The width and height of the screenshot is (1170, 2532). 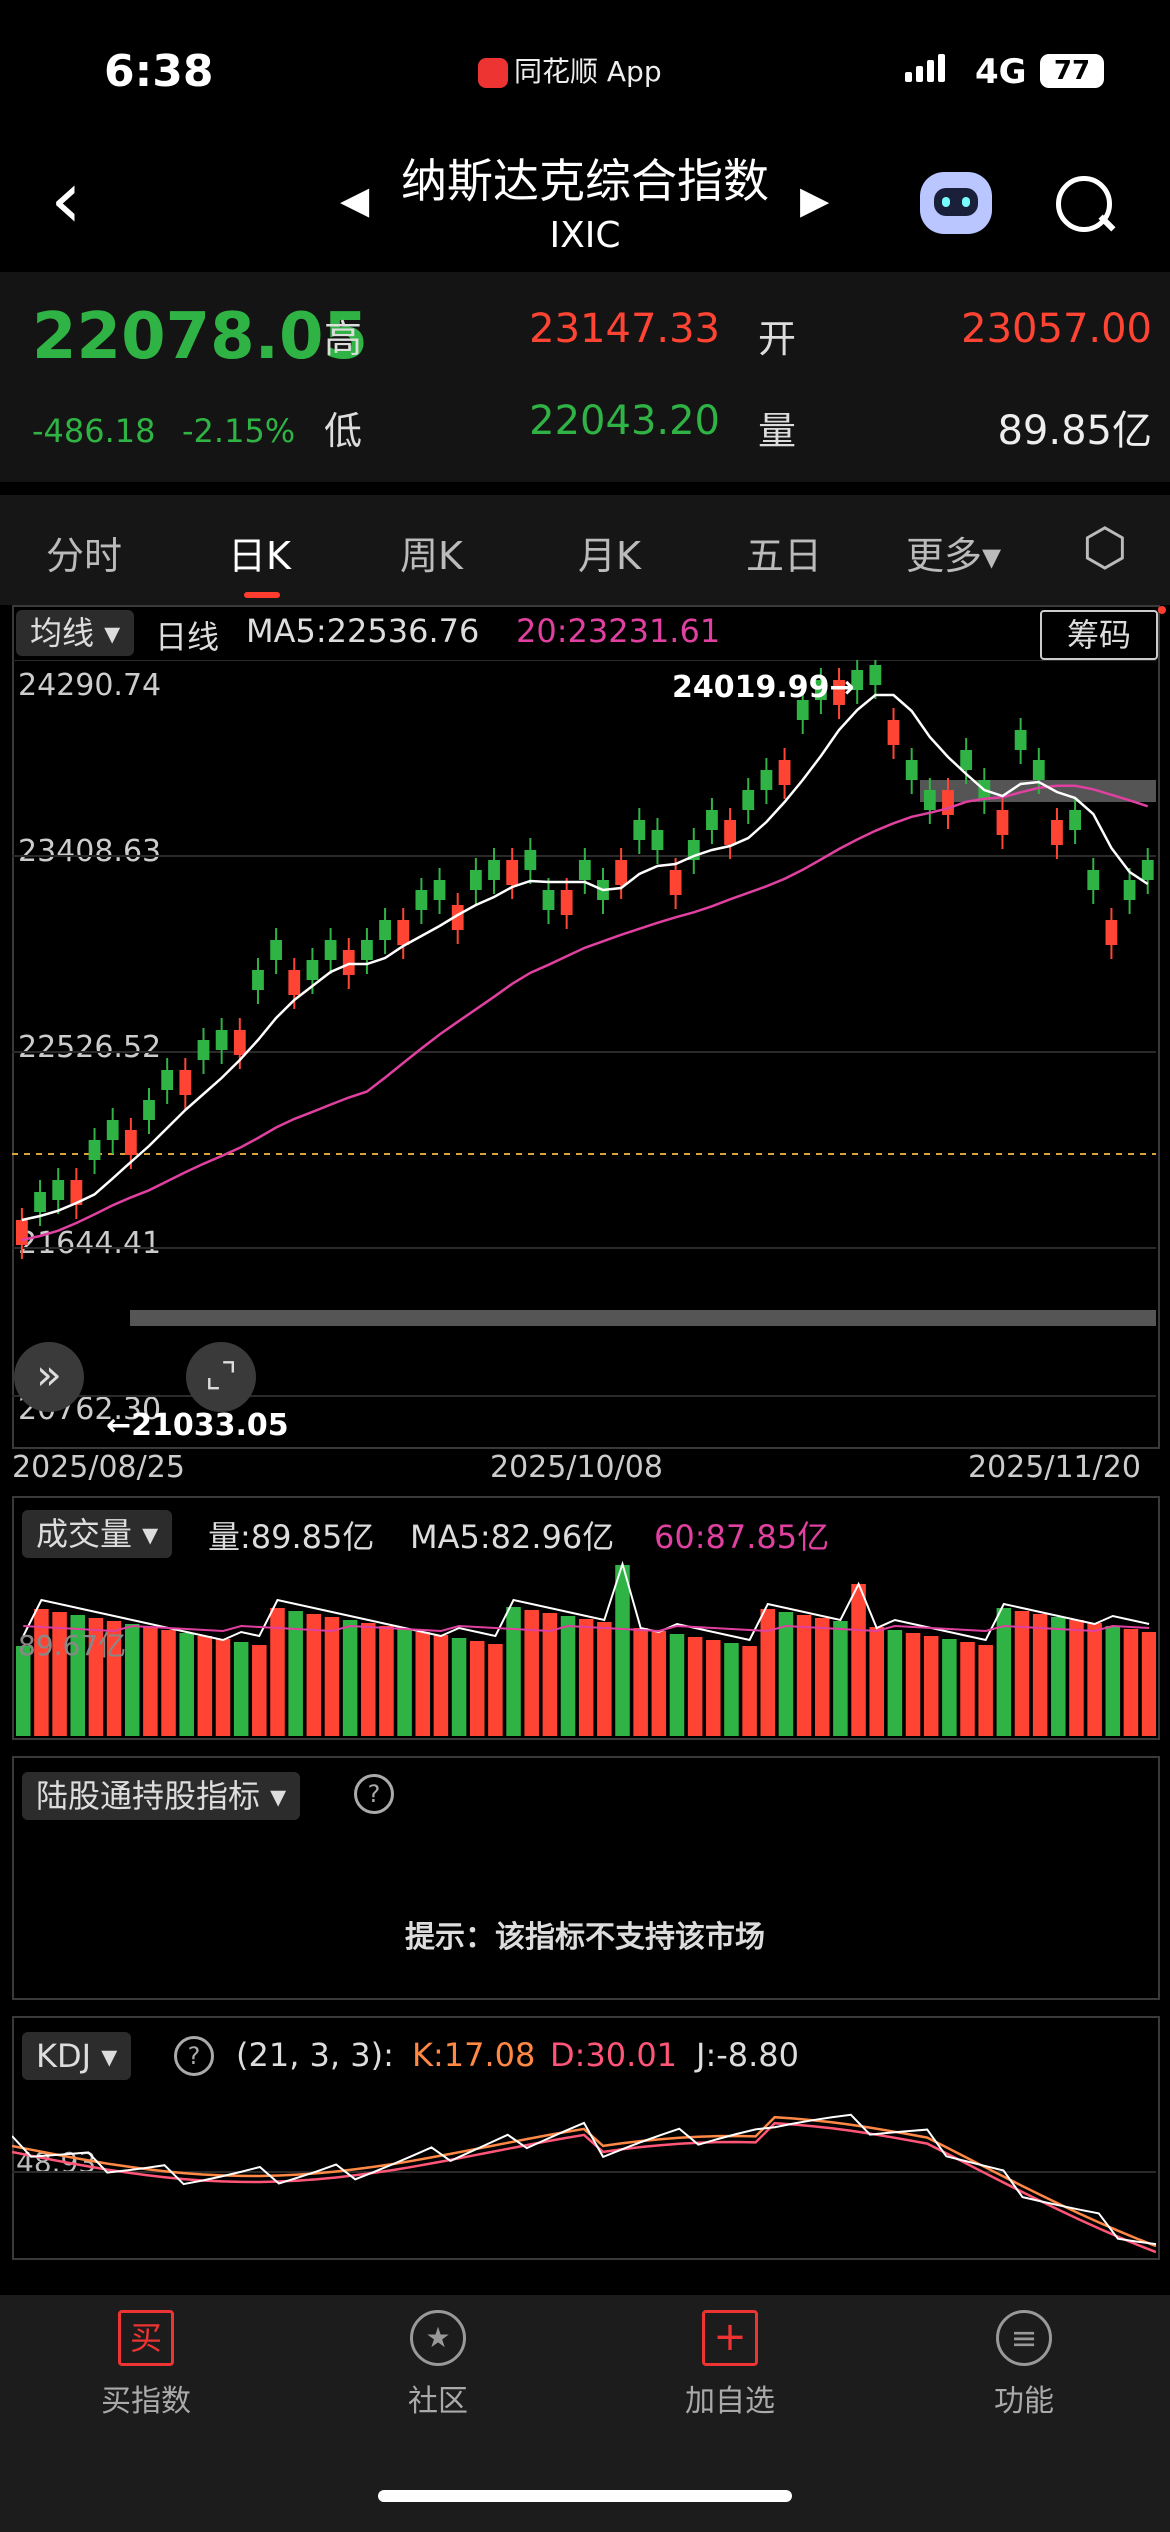 What do you see at coordinates (75, 633) in the screenshot?
I see `ma-selector: 均线 ▾` at bounding box center [75, 633].